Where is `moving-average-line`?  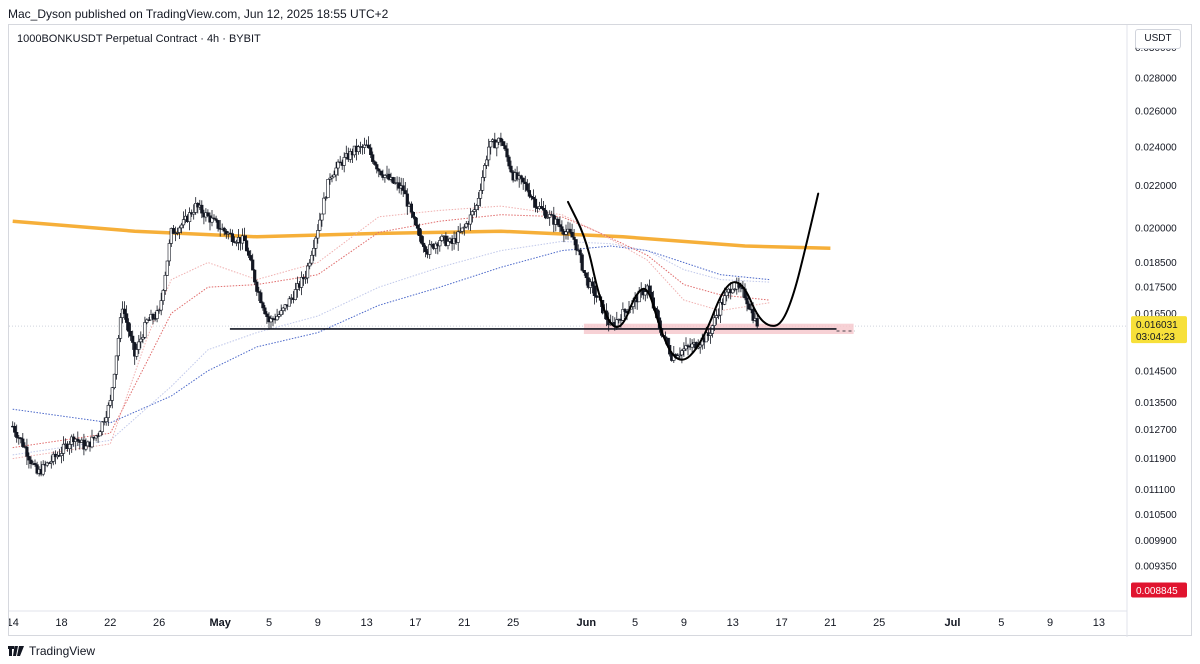
moving-average-line is located at coordinates (421, 235).